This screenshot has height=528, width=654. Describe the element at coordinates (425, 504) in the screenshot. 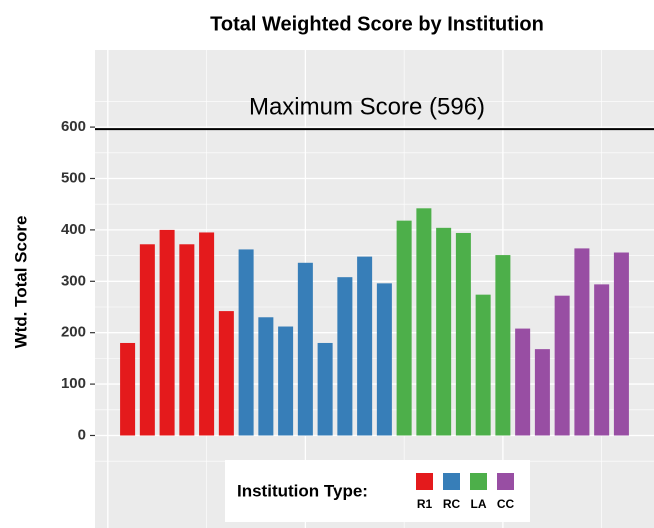

I see `legend-label: R1` at that location.